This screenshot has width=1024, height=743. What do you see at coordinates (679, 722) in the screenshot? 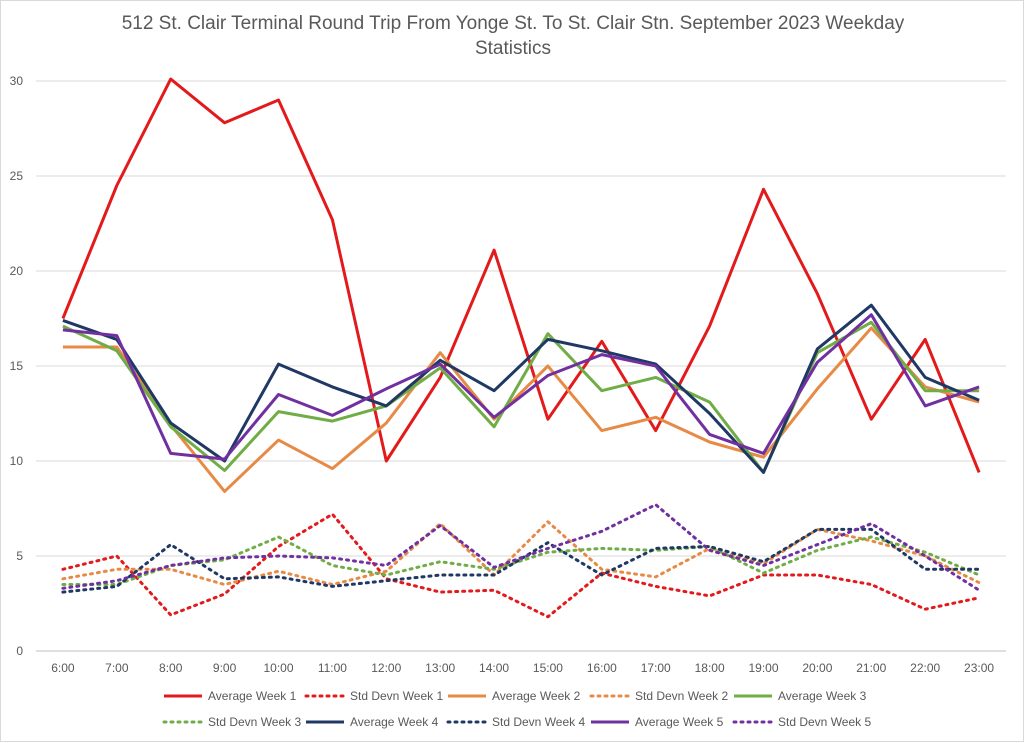
I see `legend-label-average-week-5: Average Week 5` at bounding box center [679, 722].